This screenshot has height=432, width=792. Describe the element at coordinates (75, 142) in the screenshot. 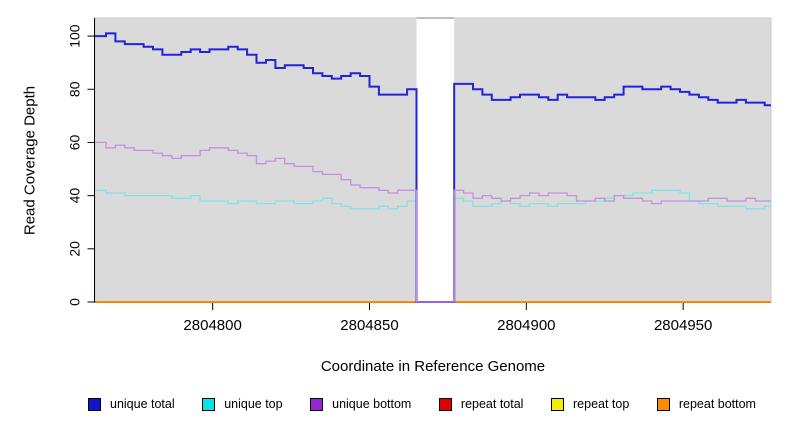

I see `y-tick-label: 60` at that location.